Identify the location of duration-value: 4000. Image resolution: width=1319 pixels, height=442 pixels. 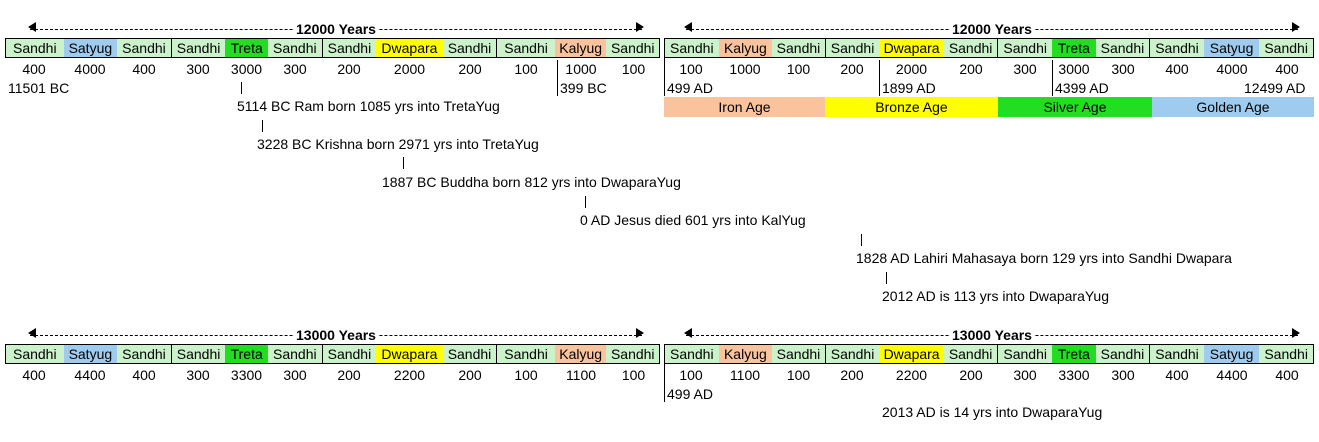
(90, 69).